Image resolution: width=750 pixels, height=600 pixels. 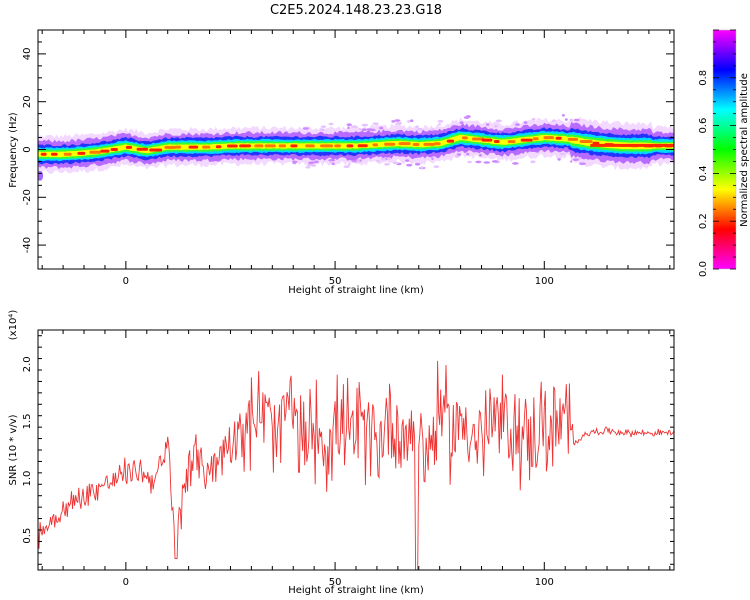 What do you see at coordinates (356, 147) in the screenshot?
I see `spectrogram-marks` at bounding box center [356, 147].